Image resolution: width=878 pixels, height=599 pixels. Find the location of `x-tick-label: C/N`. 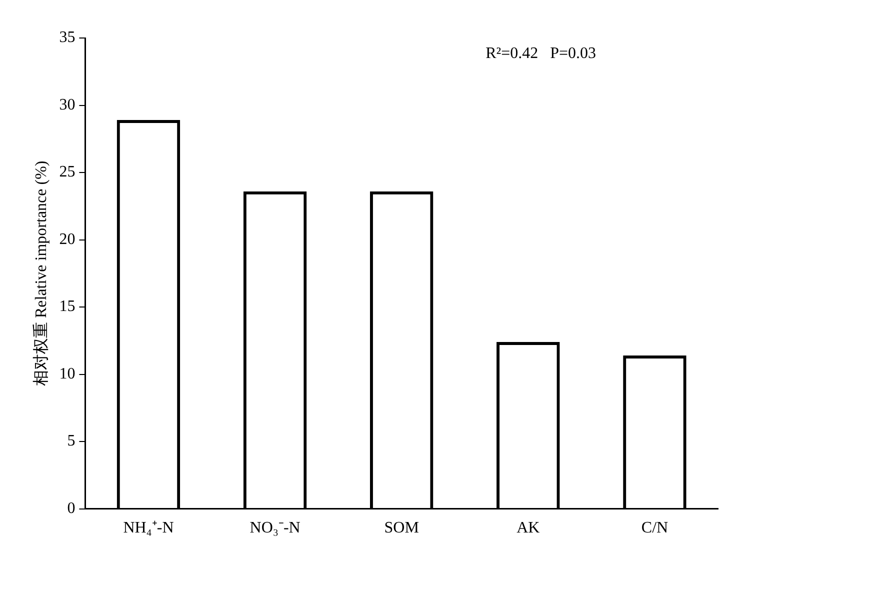

x-tick-label: C/N is located at coordinates (654, 528).